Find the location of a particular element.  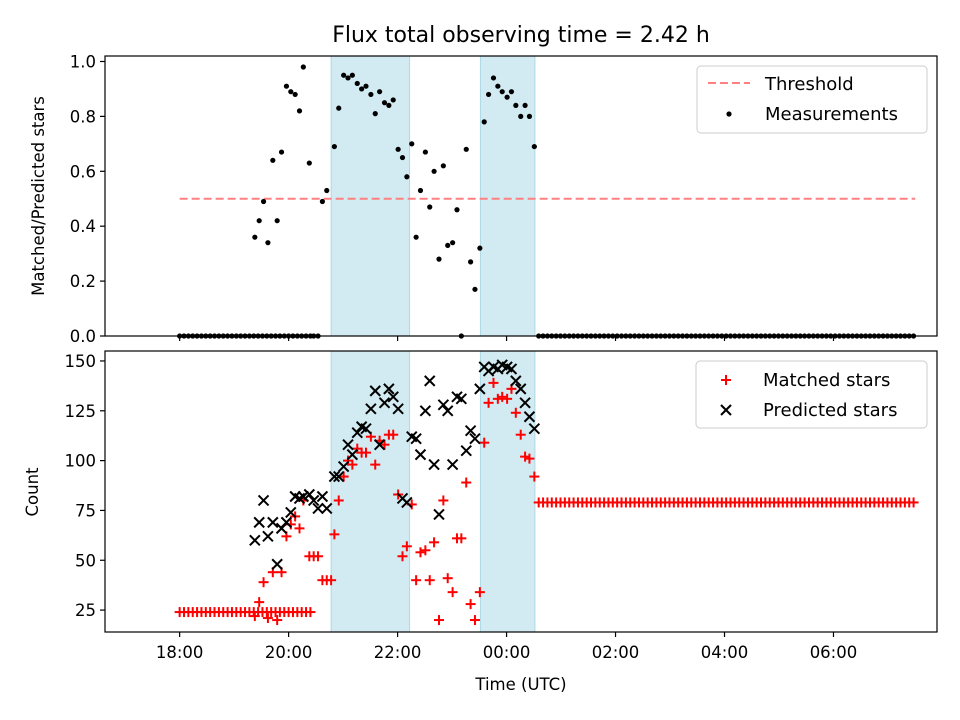

bottom-ytick-label: 100 is located at coordinates (81, 461).